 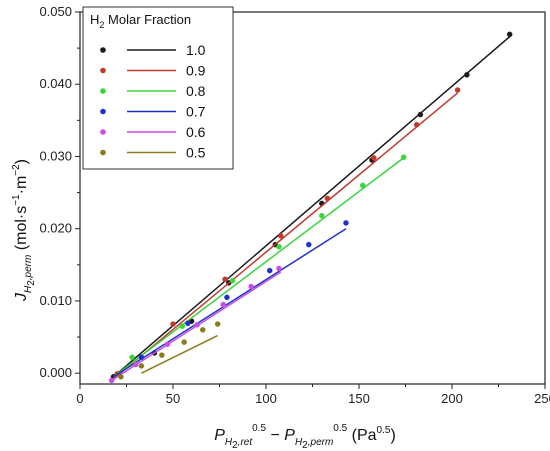 I want to click on y-tick-label: 0.010, so click(x=55, y=300).